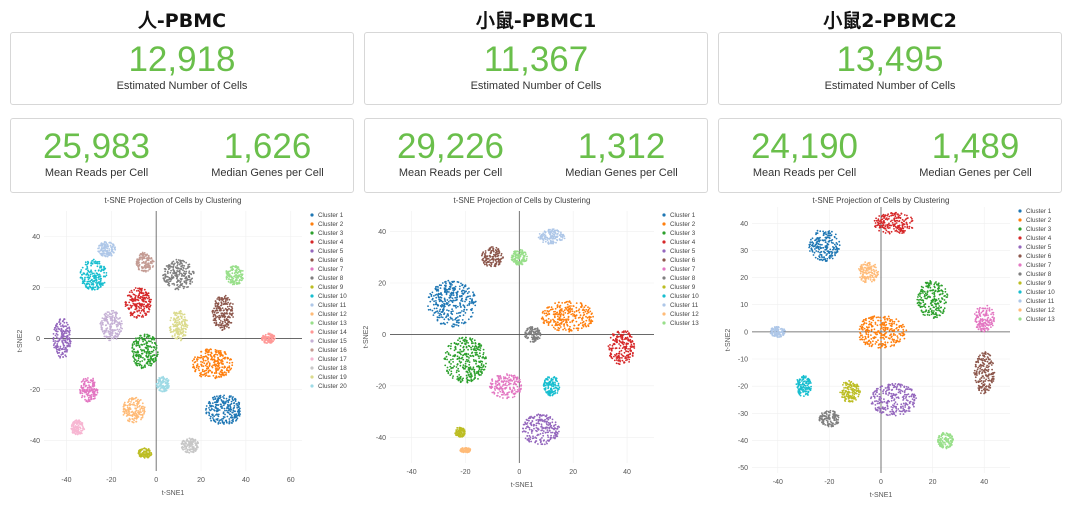 This screenshot has height=508, width=1071. I want to click on x-tick-label: -40, so click(66, 480).